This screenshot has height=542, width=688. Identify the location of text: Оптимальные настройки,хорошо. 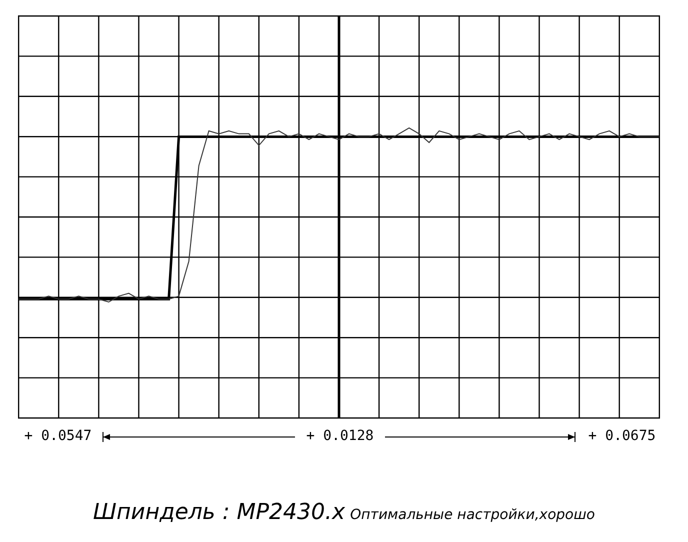
(472, 515).